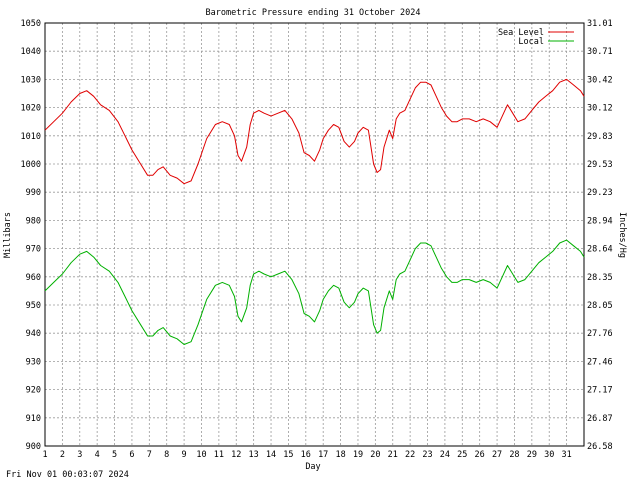 Image resolution: width=640 pixels, height=480 pixels. Describe the element at coordinates (33, 447) in the screenshot. I see `y-tick-label: 900` at that location.